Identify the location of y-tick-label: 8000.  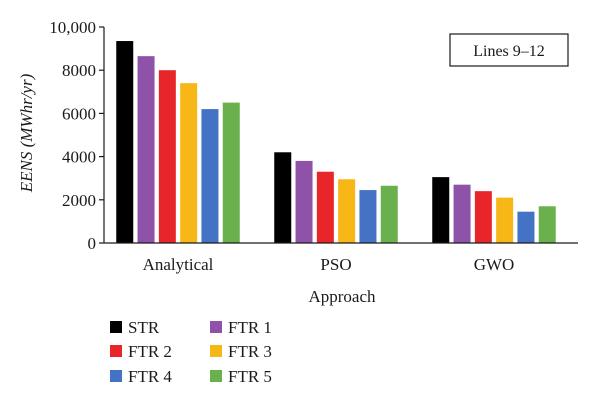
(79, 70).